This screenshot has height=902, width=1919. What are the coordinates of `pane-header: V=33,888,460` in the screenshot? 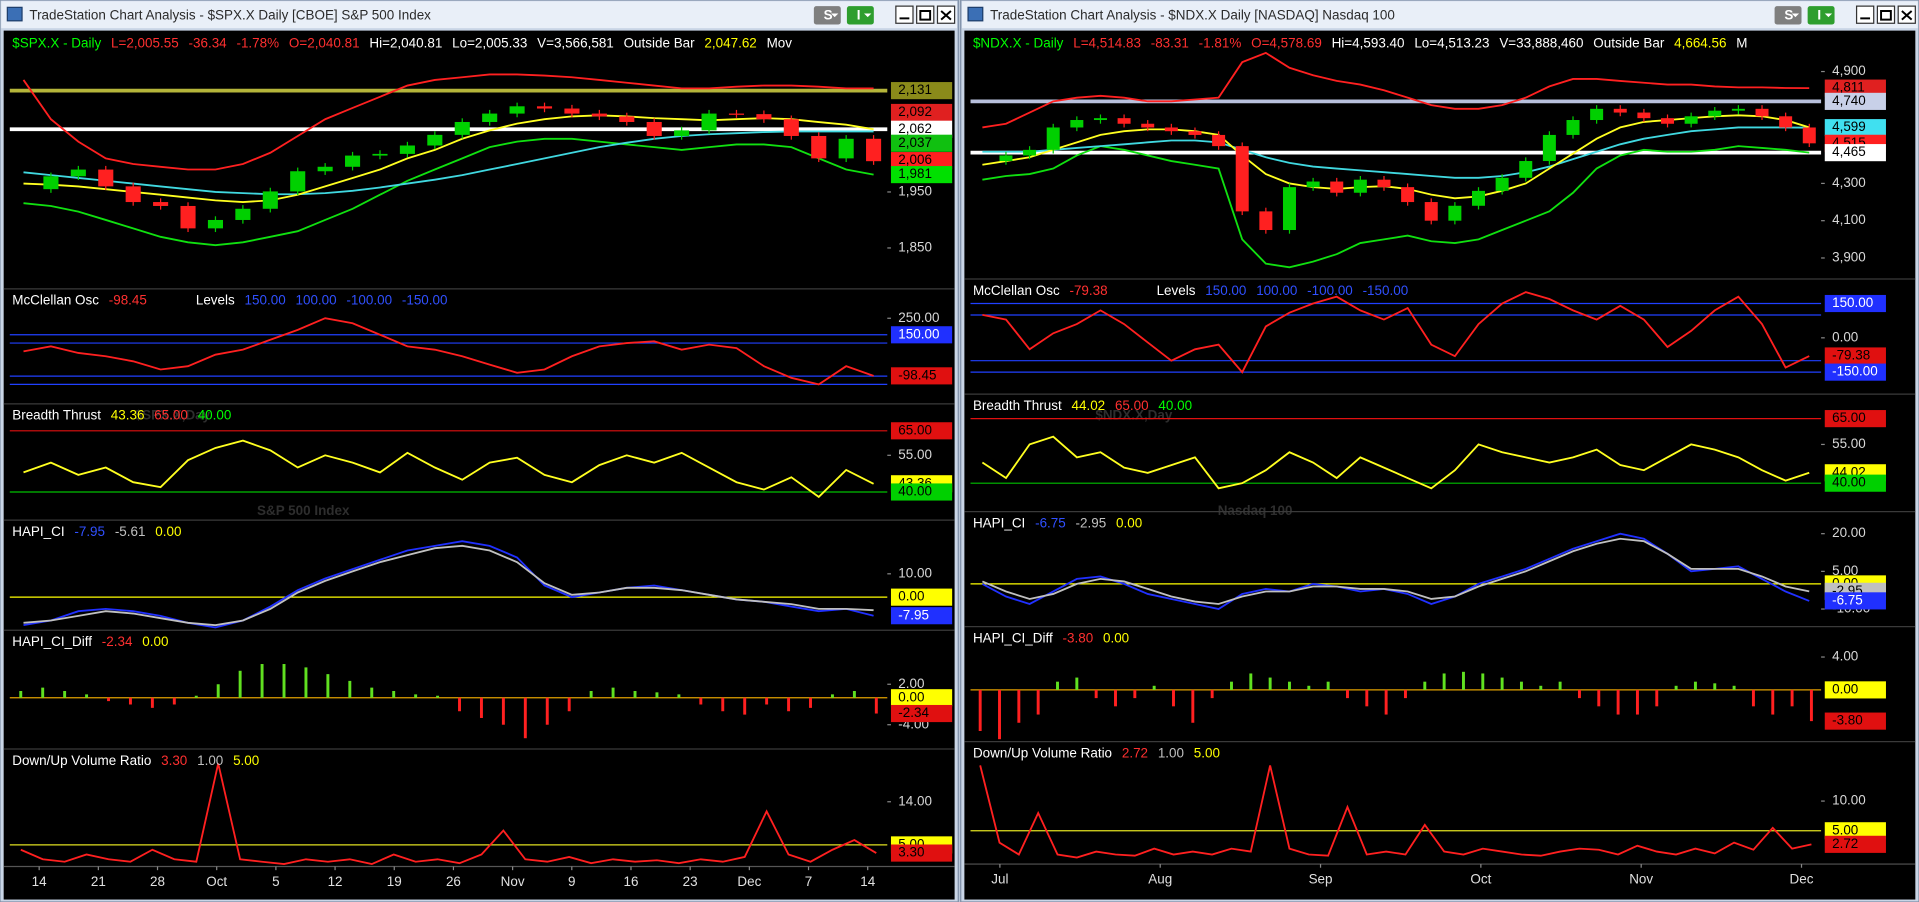 It's located at (1541, 43).